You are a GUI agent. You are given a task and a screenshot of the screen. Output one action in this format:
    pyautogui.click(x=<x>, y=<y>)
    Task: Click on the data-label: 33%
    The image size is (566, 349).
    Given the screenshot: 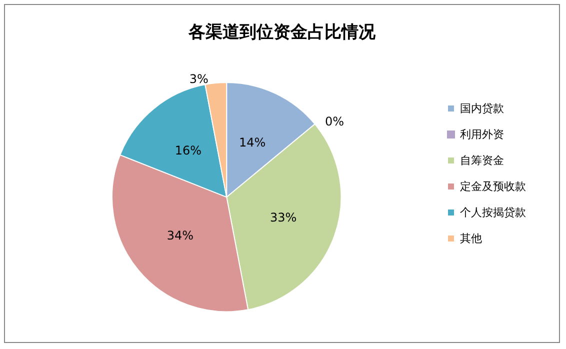 What is the action you would take?
    pyautogui.click(x=283, y=217)
    